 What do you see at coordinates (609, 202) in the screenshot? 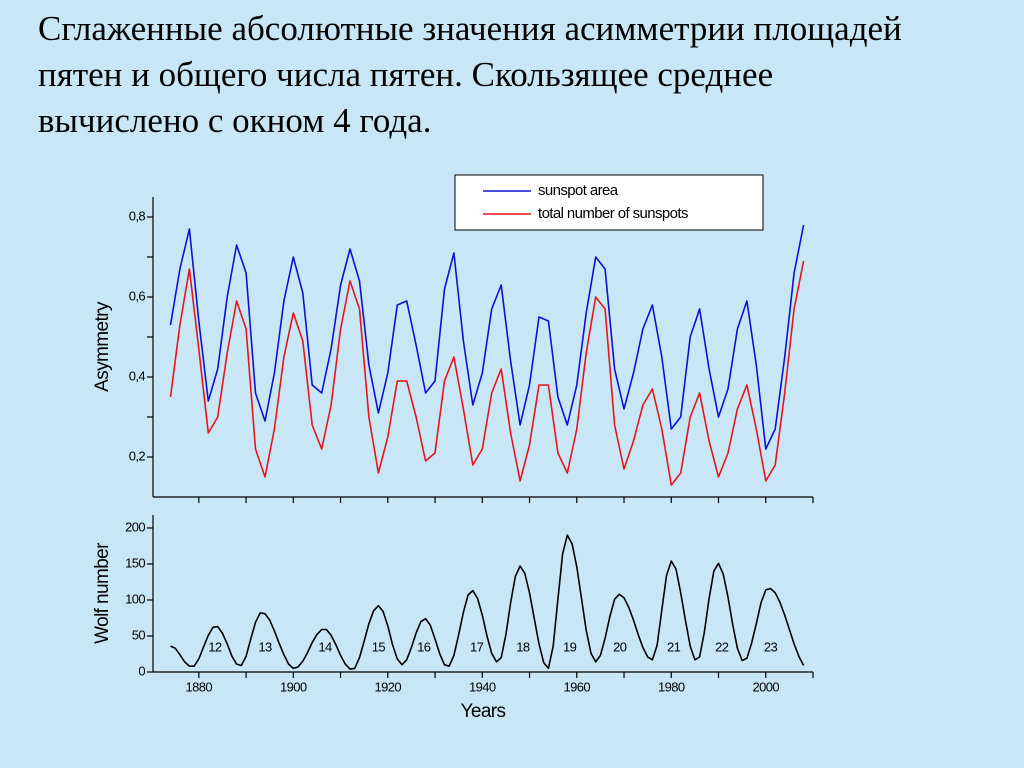
I see `legend-box` at bounding box center [609, 202].